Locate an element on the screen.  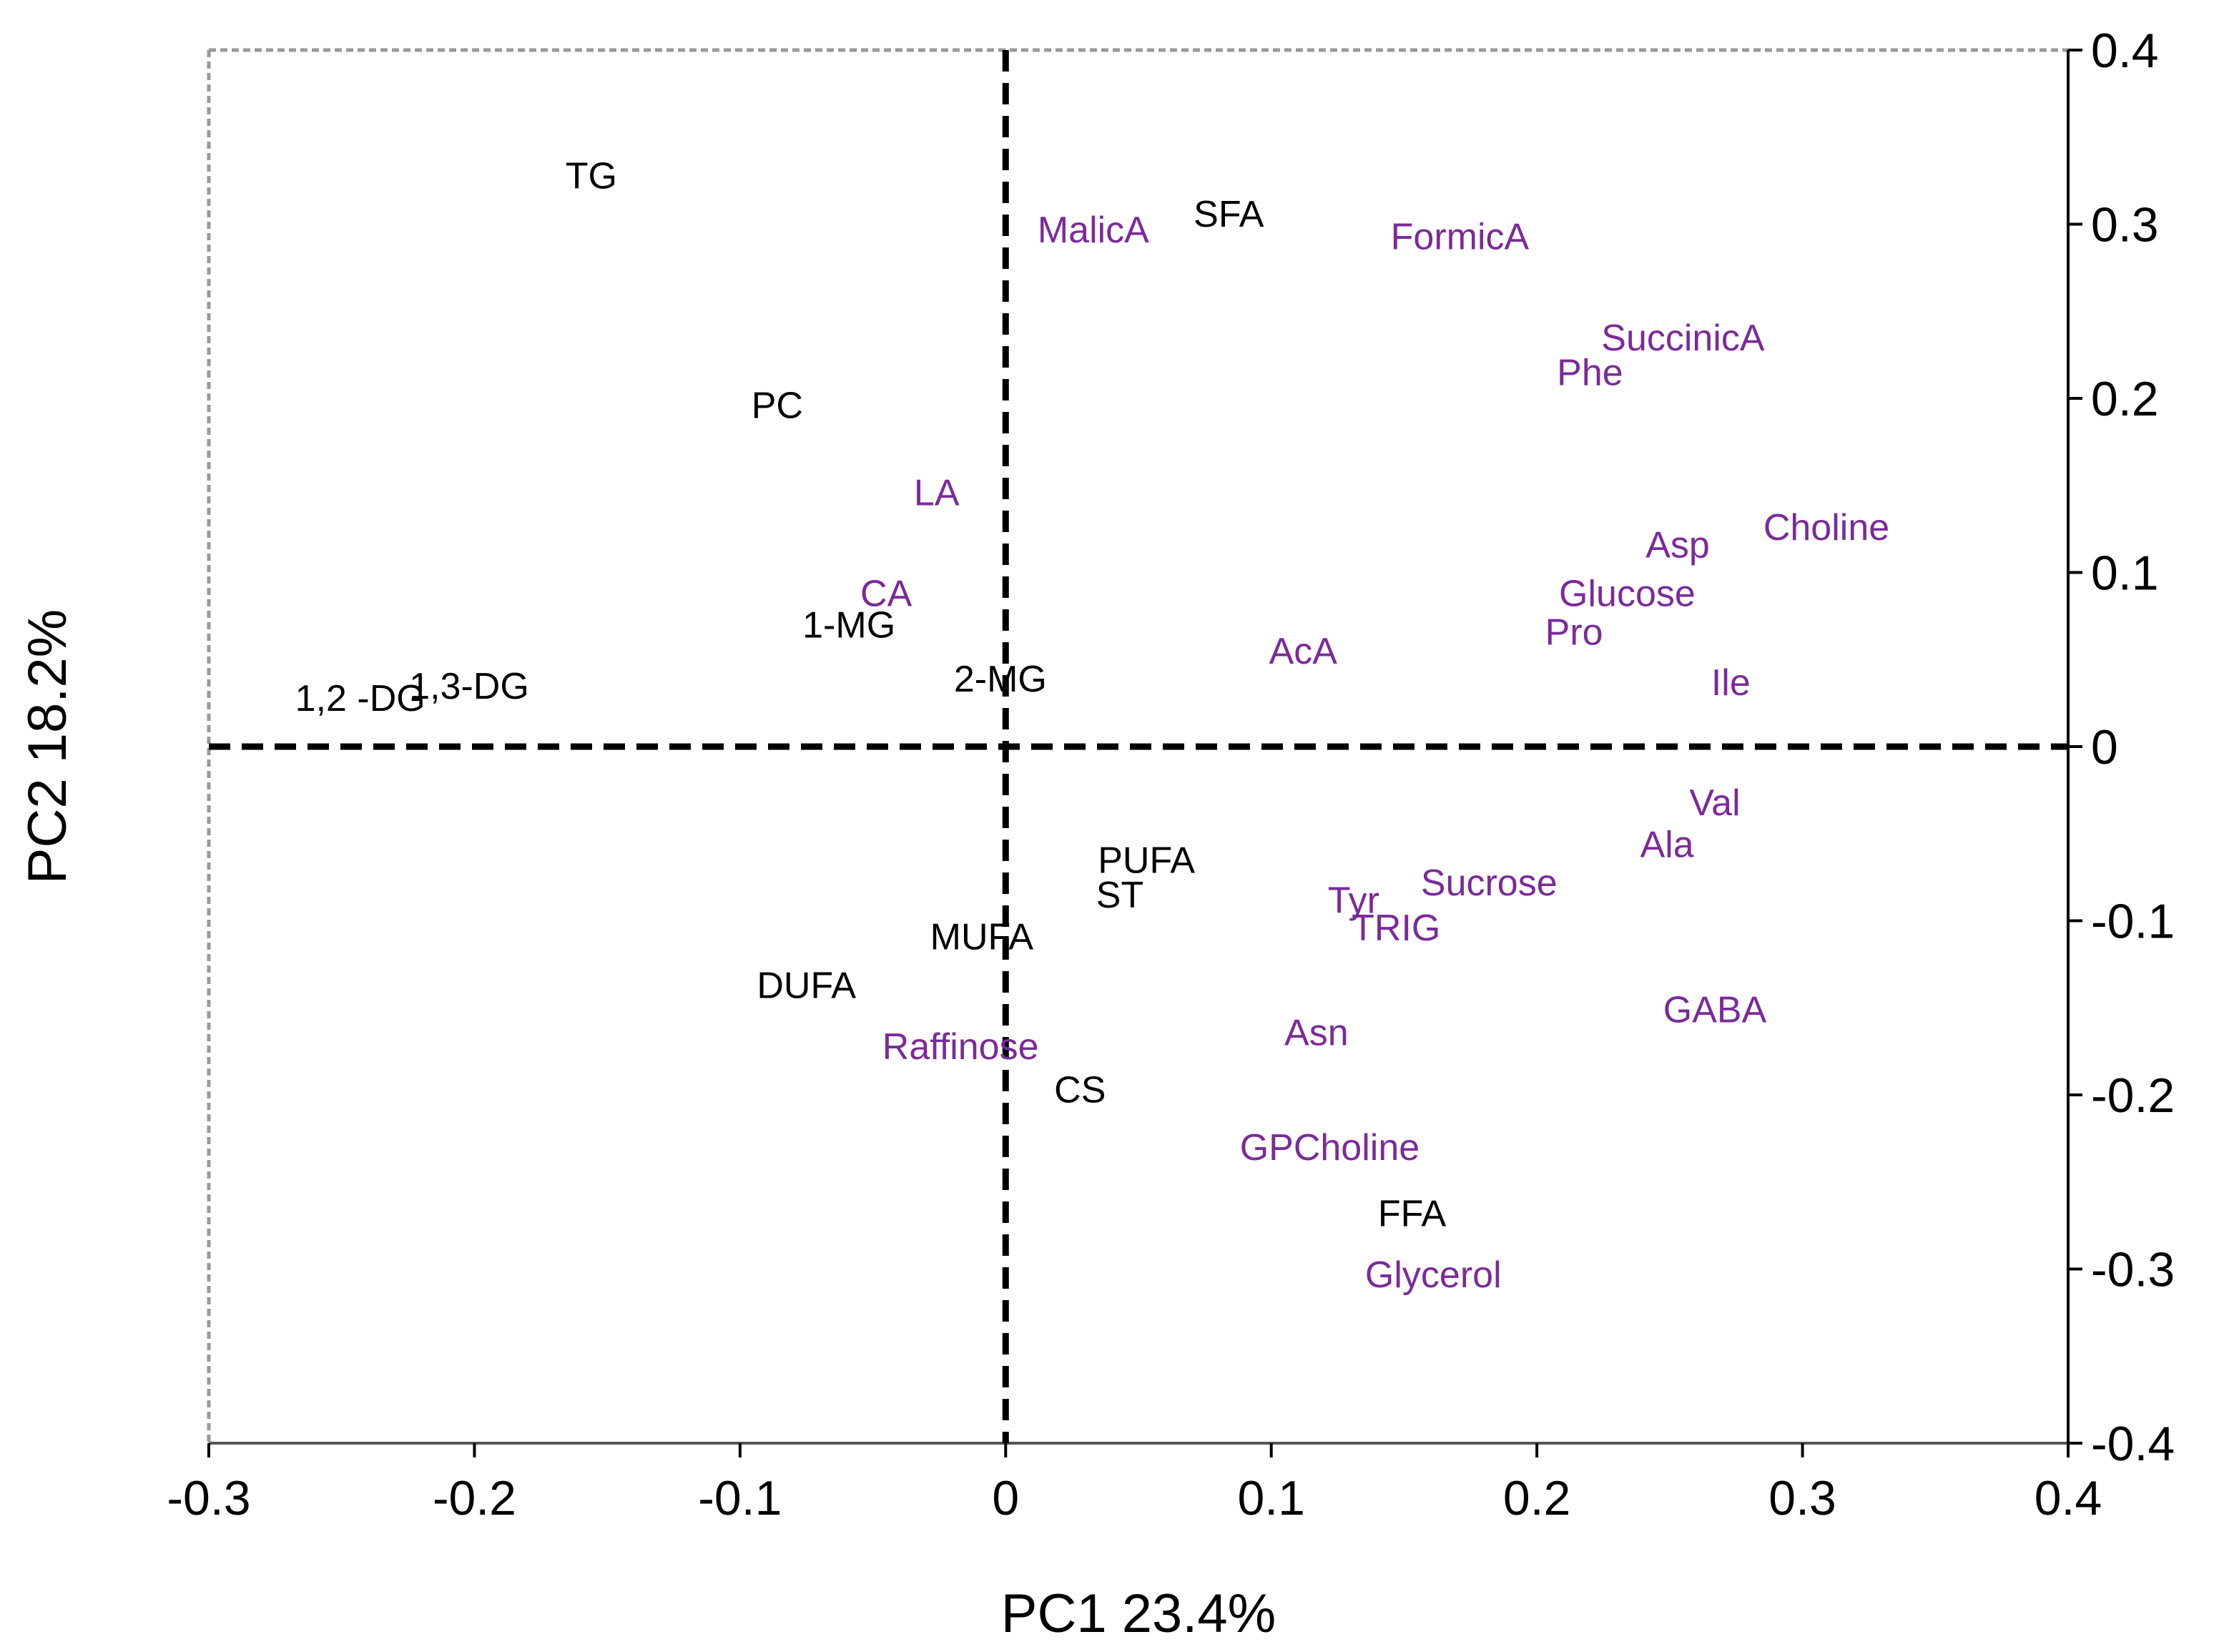
y-tick-label: -0.3 is located at coordinates (2133, 1270).